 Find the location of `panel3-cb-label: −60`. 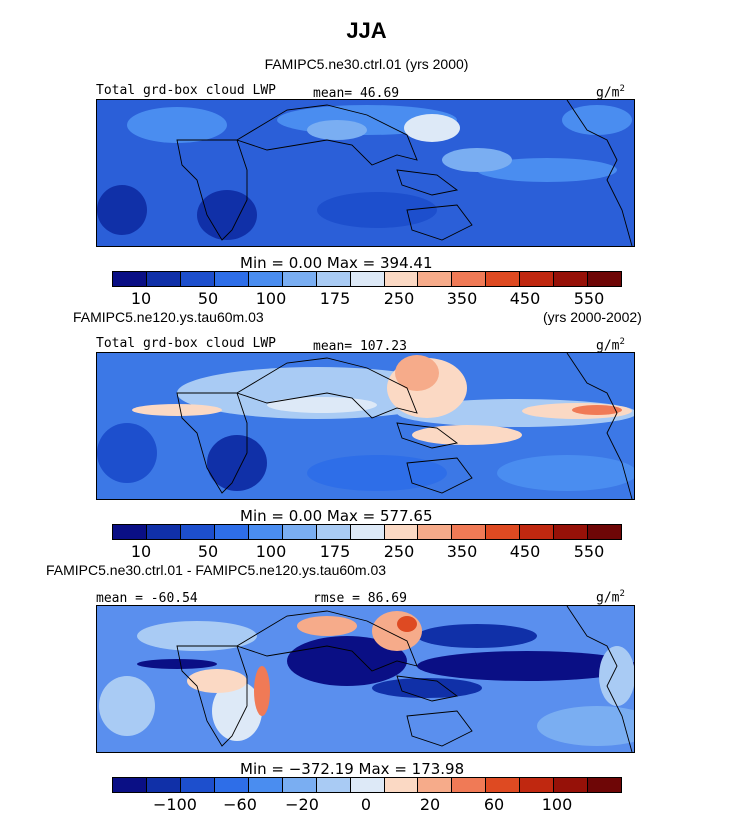

panel3-cb-label: −60 is located at coordinates (240, 804).